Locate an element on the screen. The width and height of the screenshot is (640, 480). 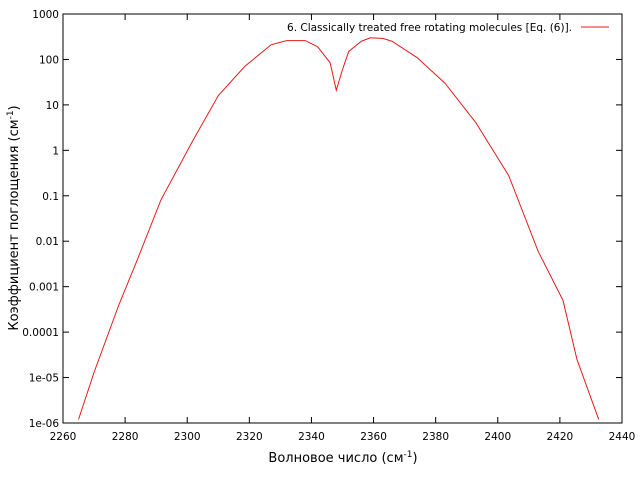
y-tick-label: 1000 is located at coordinates (45, 15).